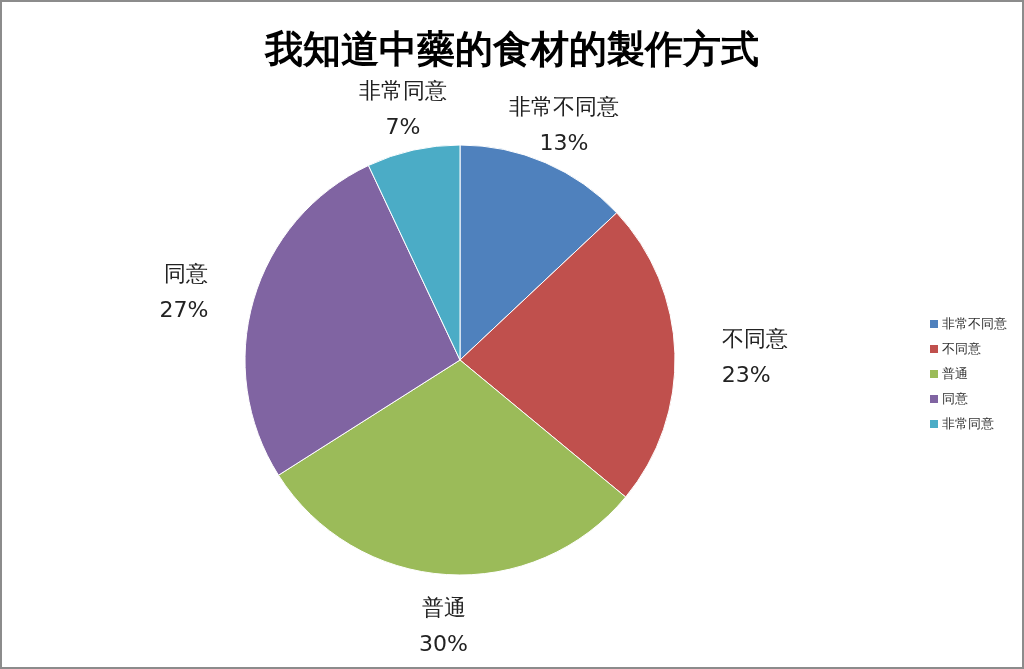 This screenshot has width=1024, height=669. What do you see at coordinates (746, 374) in the screenshot?
I see `data-label: 23%` at bounding box center [746, 374].